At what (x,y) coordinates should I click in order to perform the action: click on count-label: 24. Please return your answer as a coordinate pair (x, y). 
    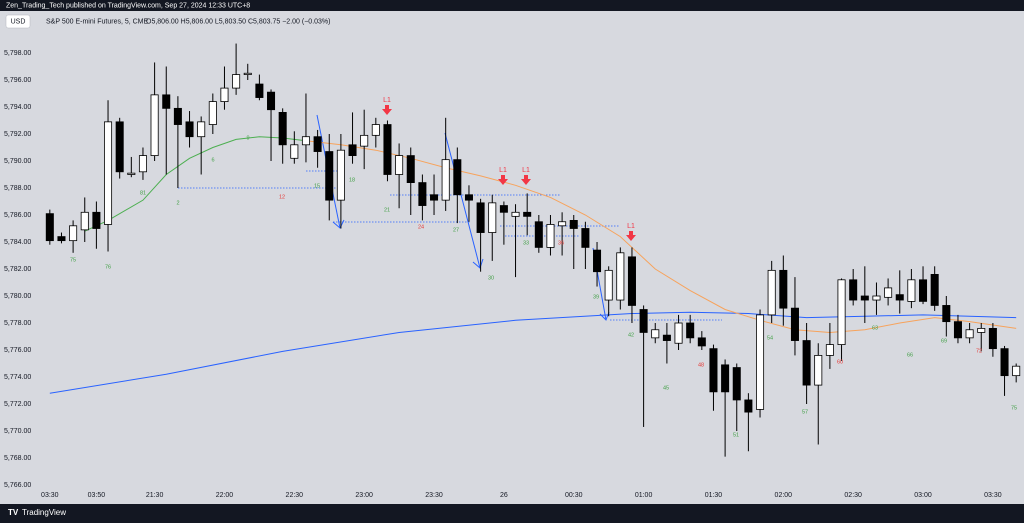
    Looking at the image, I should click on (421, 227).